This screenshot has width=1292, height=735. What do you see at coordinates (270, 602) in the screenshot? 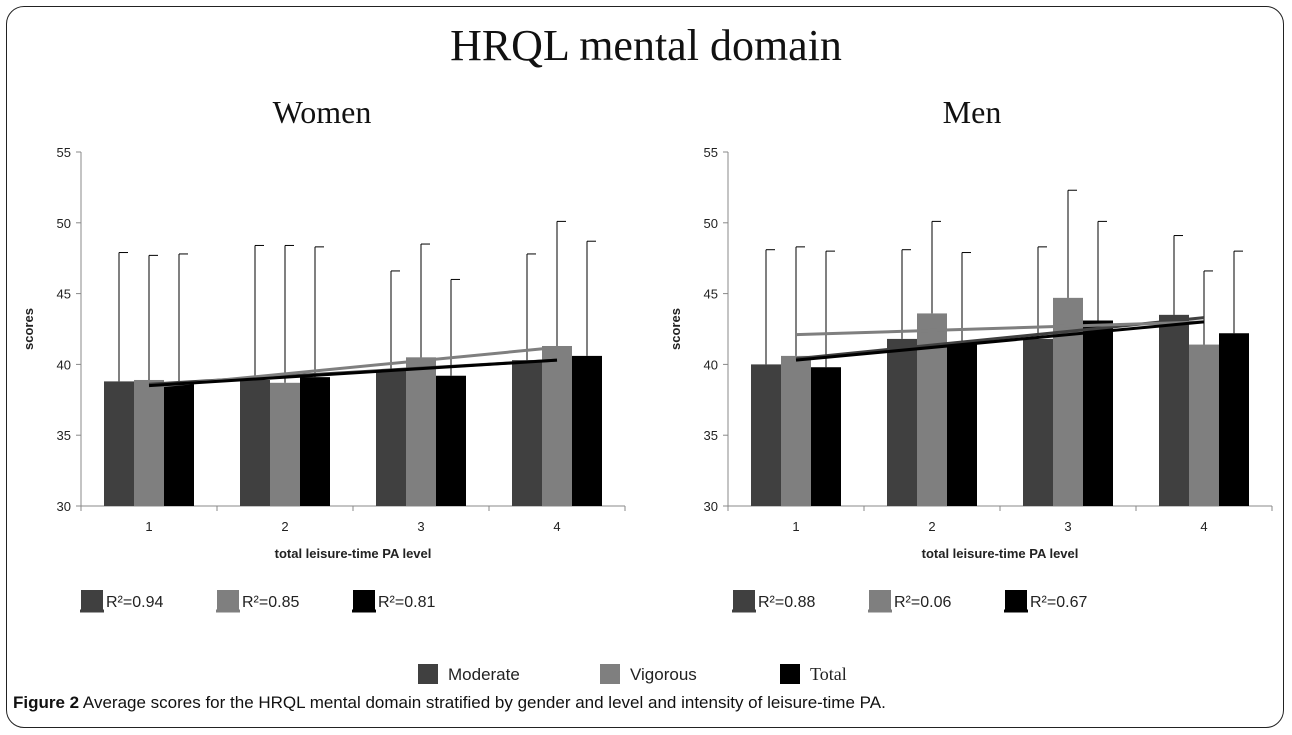
I see `r2-label-vigorous: R²=0.85` at bounding box center [270, 602].